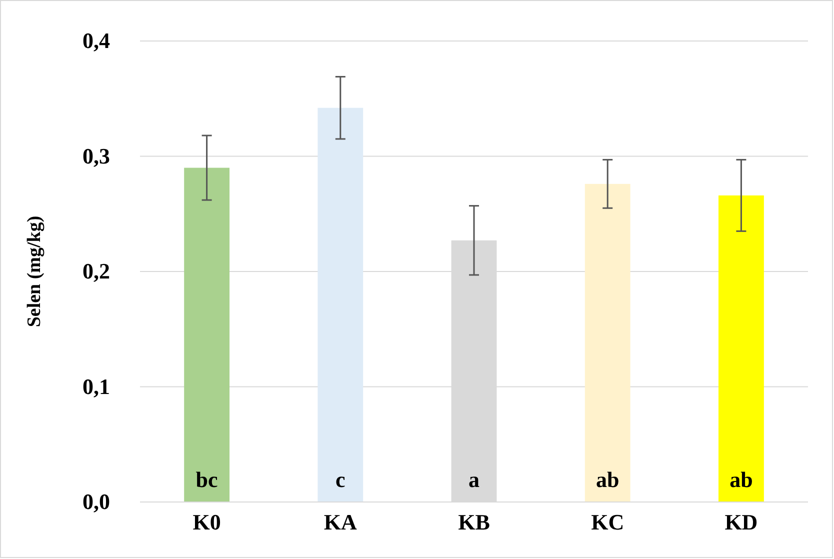 This screenshot has height=559, width=834. What do you see at coordinates (341, 479) in the screenshot?
I see `annotation: c` at bounding box center [341, 479].